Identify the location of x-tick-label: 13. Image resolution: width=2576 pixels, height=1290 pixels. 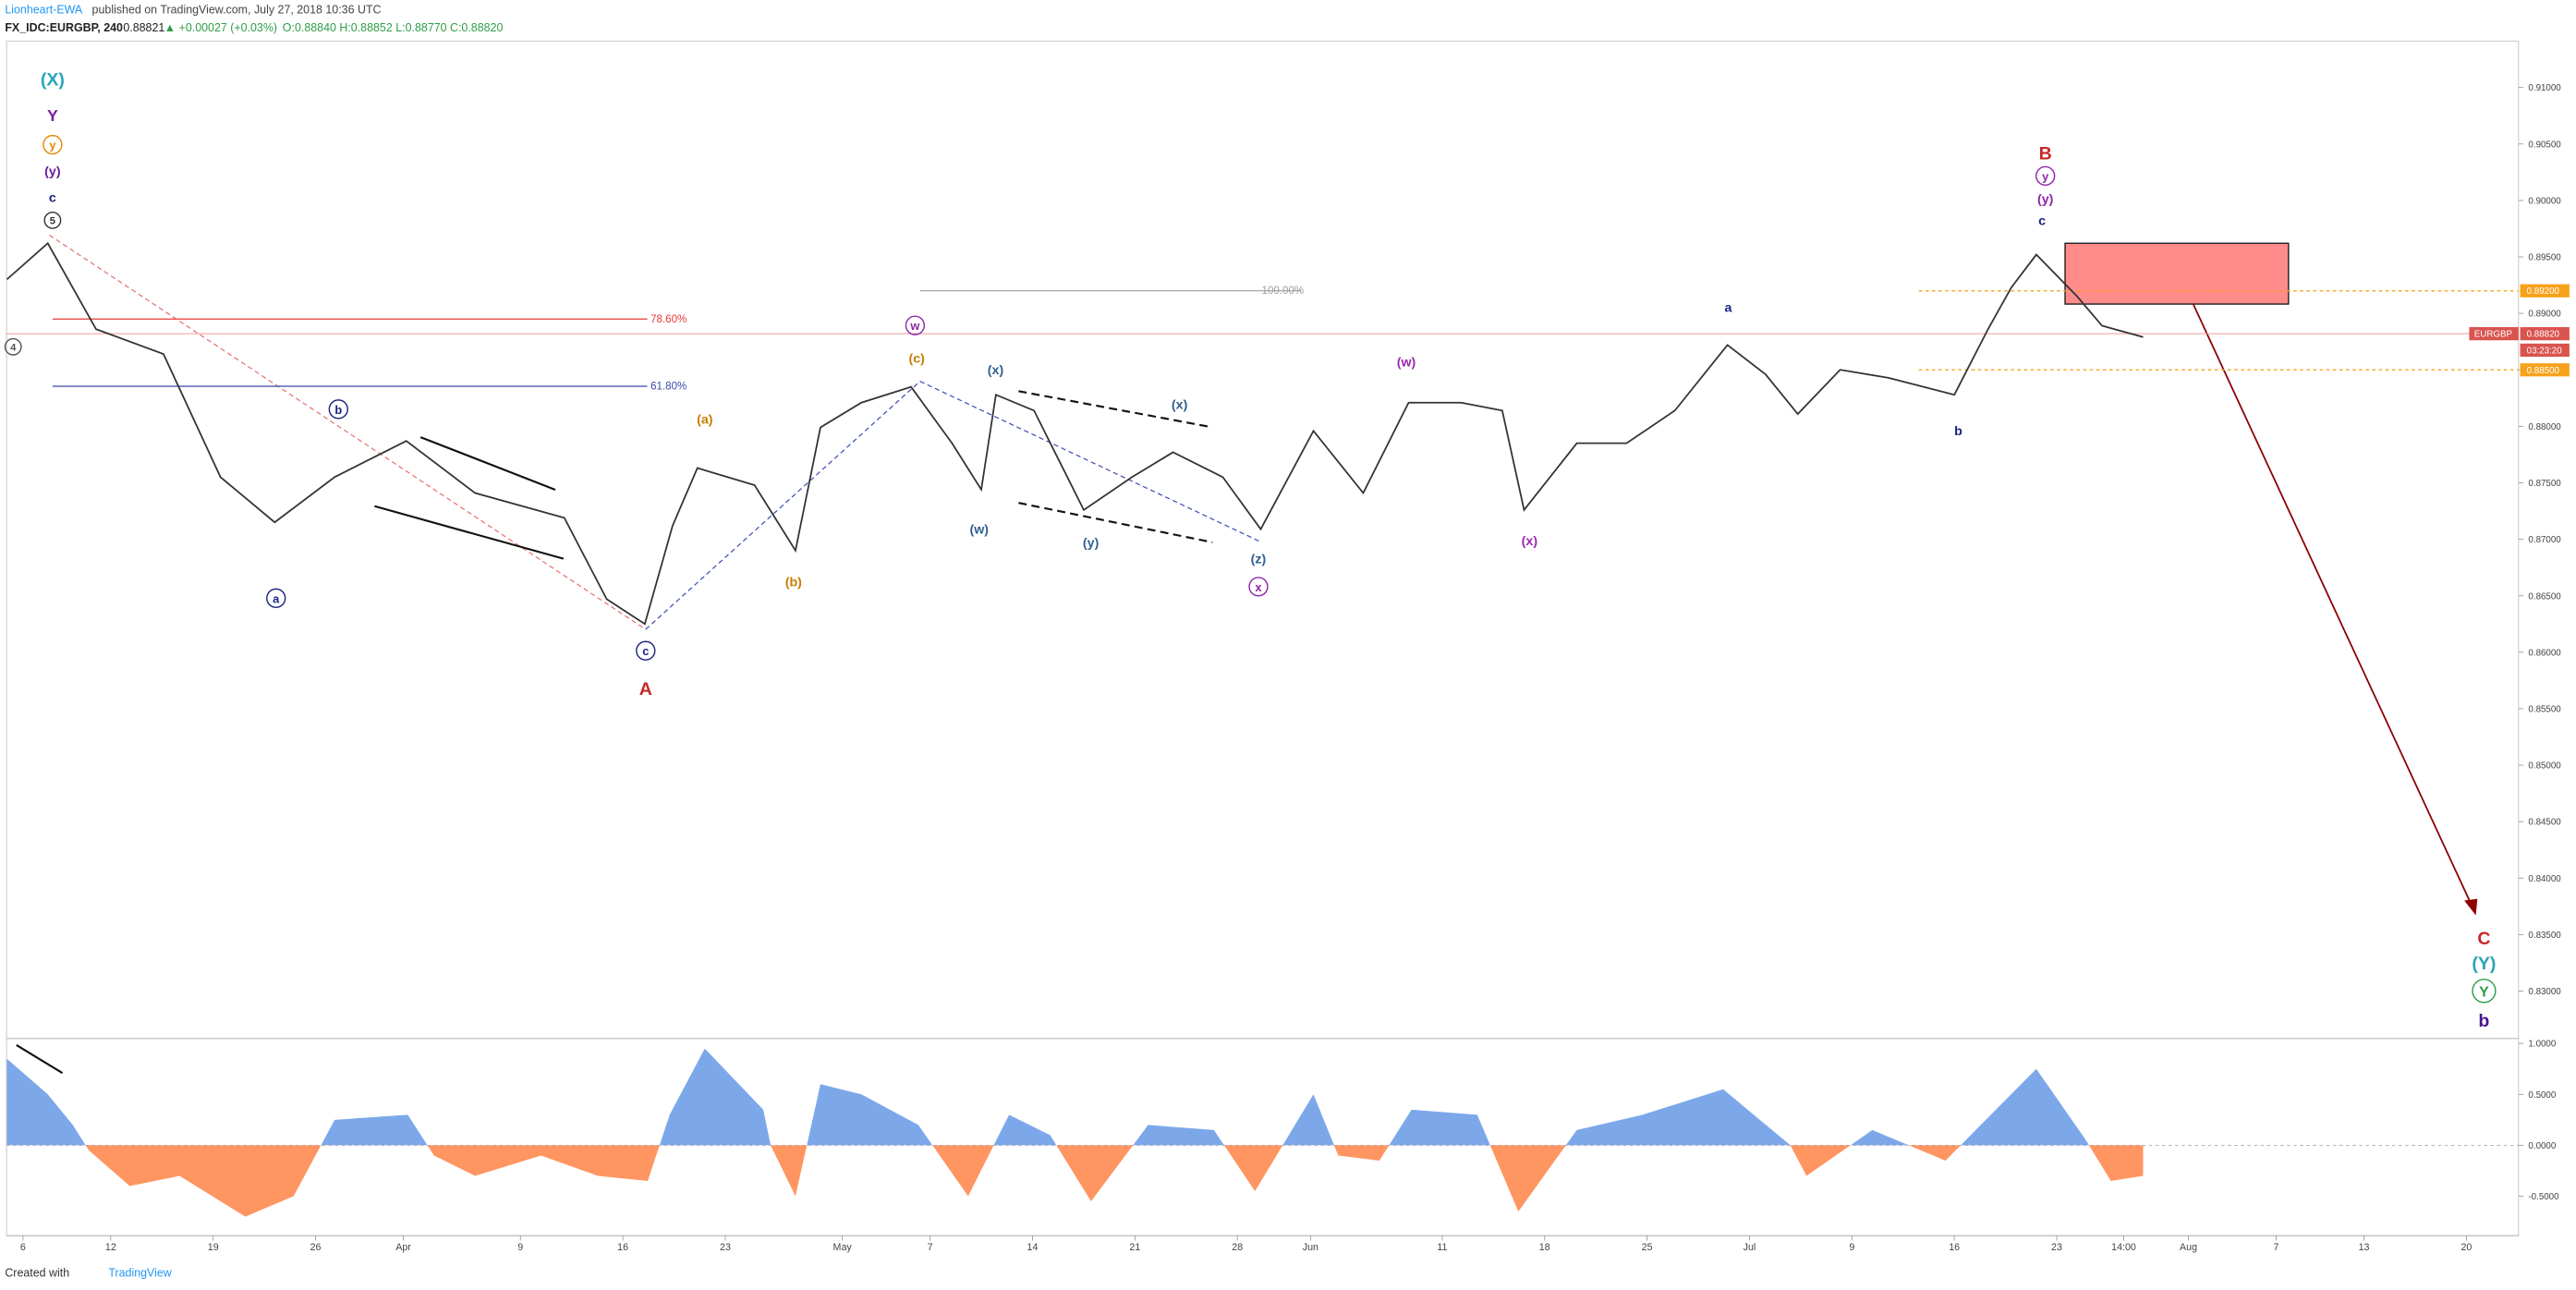
(2364, 1247).